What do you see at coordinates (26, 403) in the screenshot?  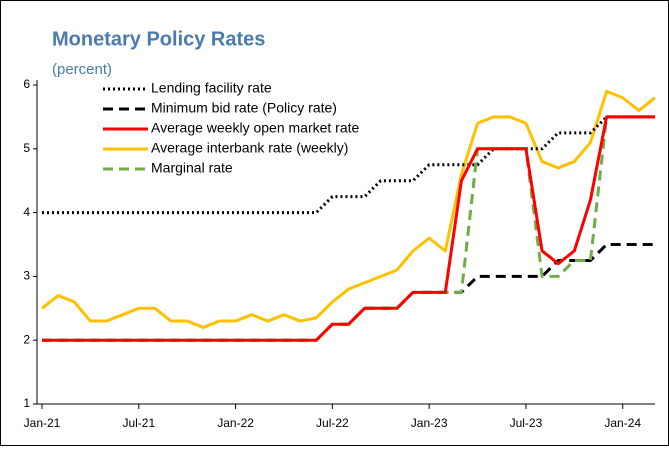 I see `y-tick-label: 1` at bounding box center [26, 403].